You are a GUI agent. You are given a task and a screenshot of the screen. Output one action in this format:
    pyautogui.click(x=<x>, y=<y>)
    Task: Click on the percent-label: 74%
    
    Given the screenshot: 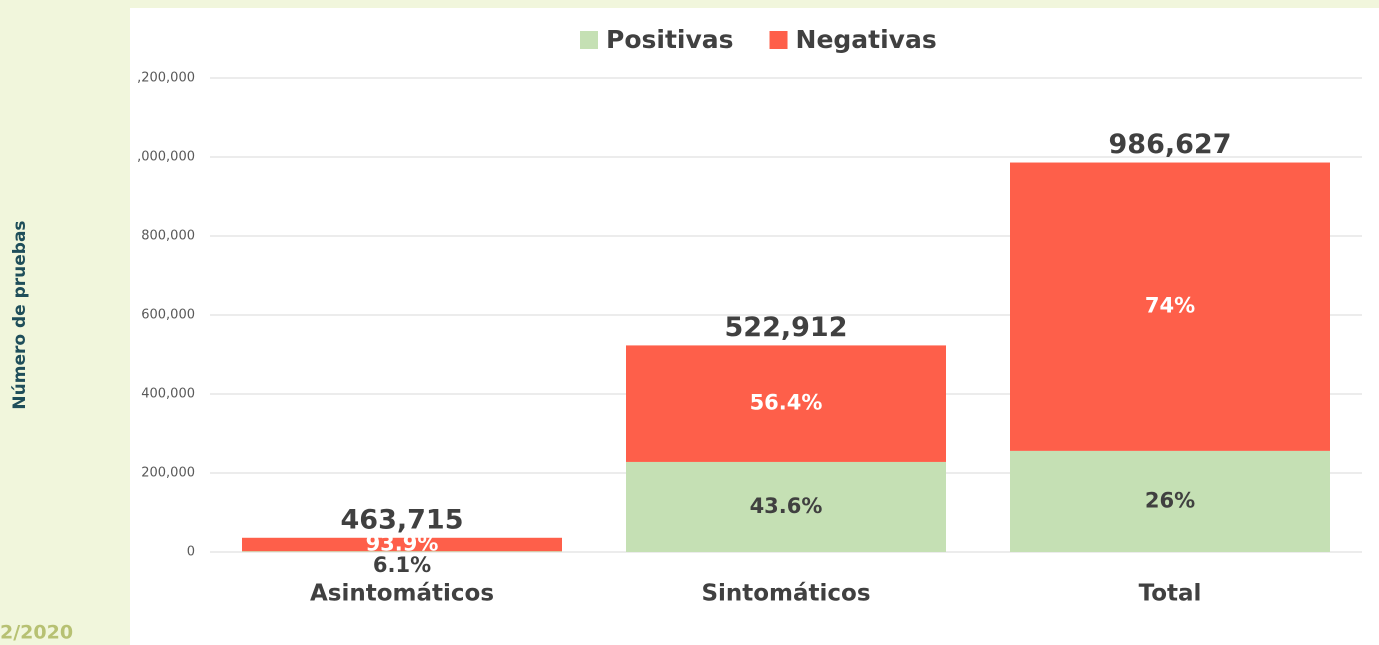 What is the action you would take?
    pyautogui.click(x=1170, y=306)
    